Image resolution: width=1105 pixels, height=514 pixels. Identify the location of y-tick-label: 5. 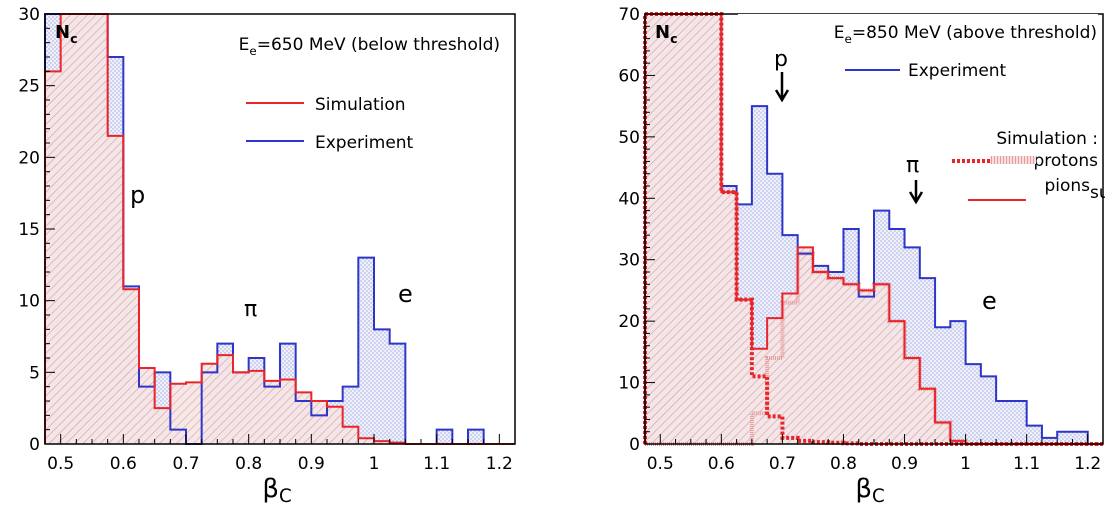
(34, 373).